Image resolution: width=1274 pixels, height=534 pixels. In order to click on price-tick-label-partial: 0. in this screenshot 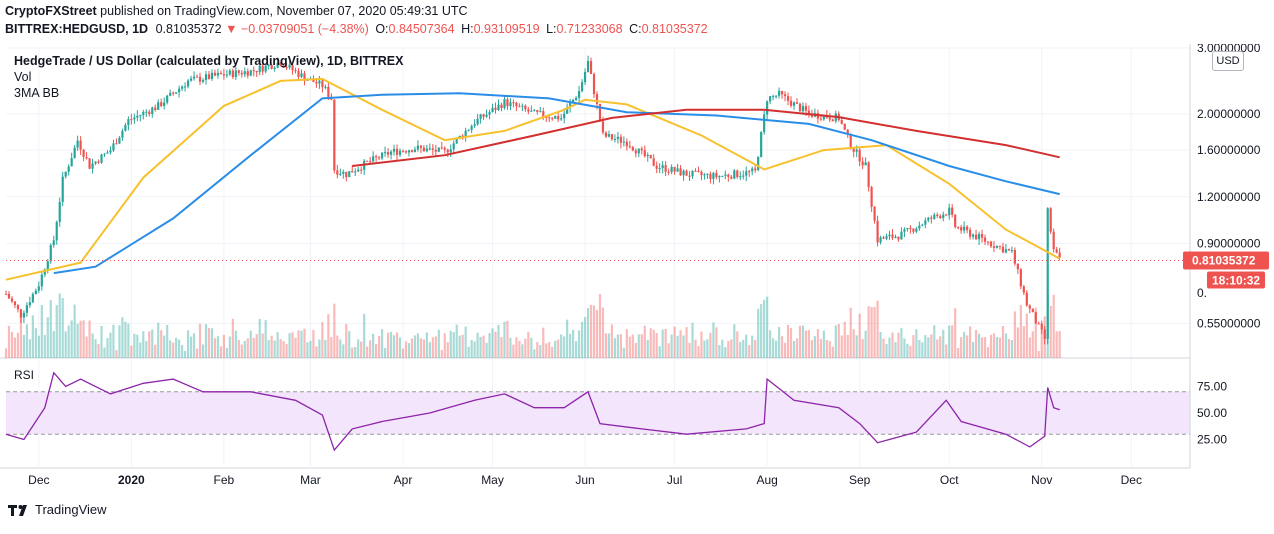, I will do `click(1202, 293)`.